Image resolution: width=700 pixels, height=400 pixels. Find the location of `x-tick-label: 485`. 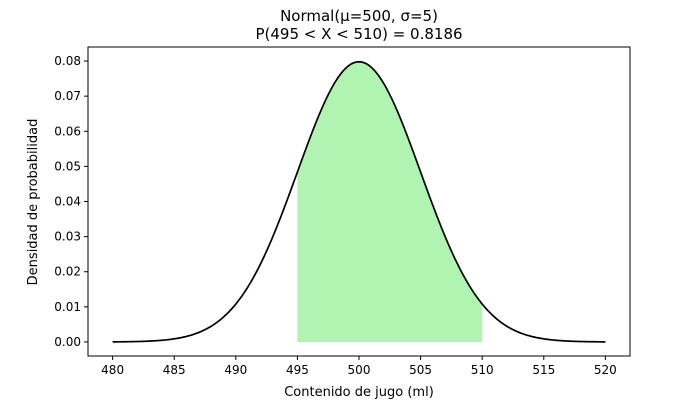

x-tick-label: 485 is located at coordinates (174, 370).